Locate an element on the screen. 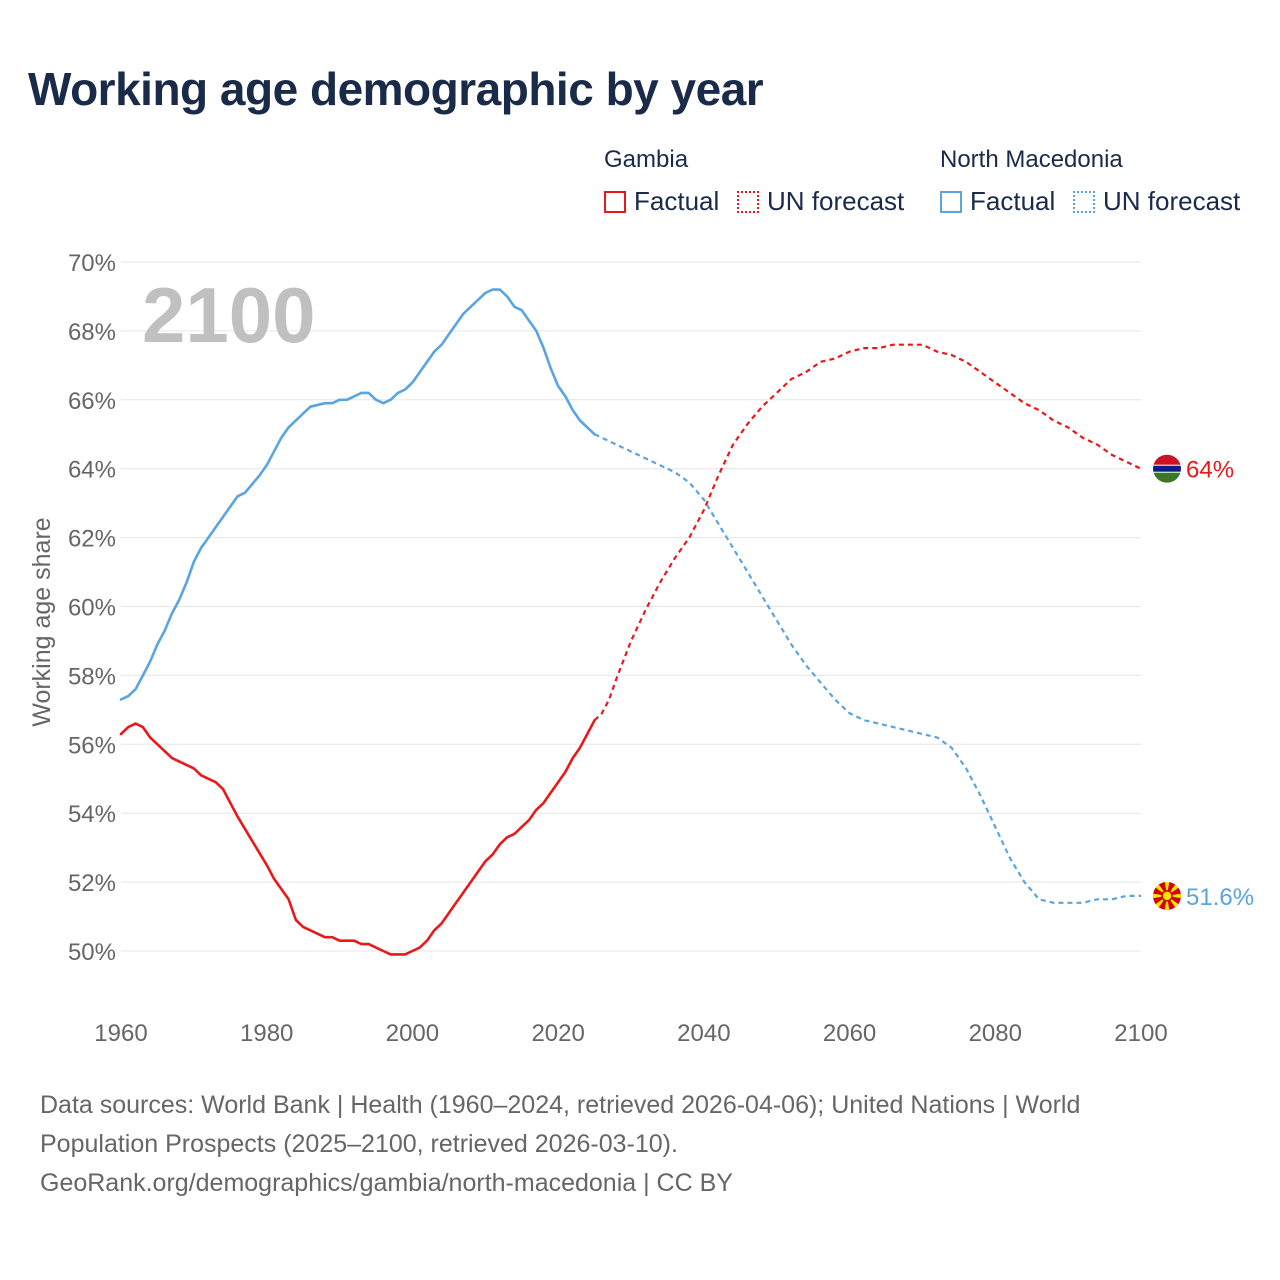  north-macedonia-flag-icon is located at coordinates (1167, 895).